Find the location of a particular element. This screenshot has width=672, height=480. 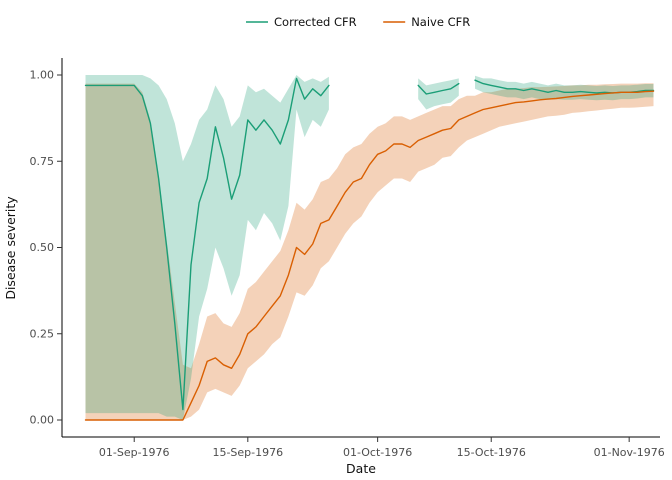

x-tick-label: 01-Sep-1976 is located at coordinates (134, 452).